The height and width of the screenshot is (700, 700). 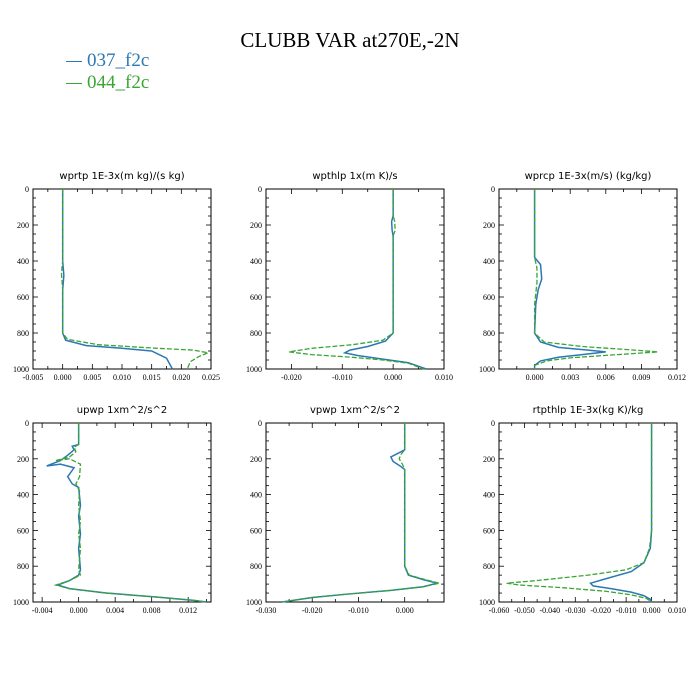 I want to click on x-tick-label: 0.004, so click(x=115, y=610).